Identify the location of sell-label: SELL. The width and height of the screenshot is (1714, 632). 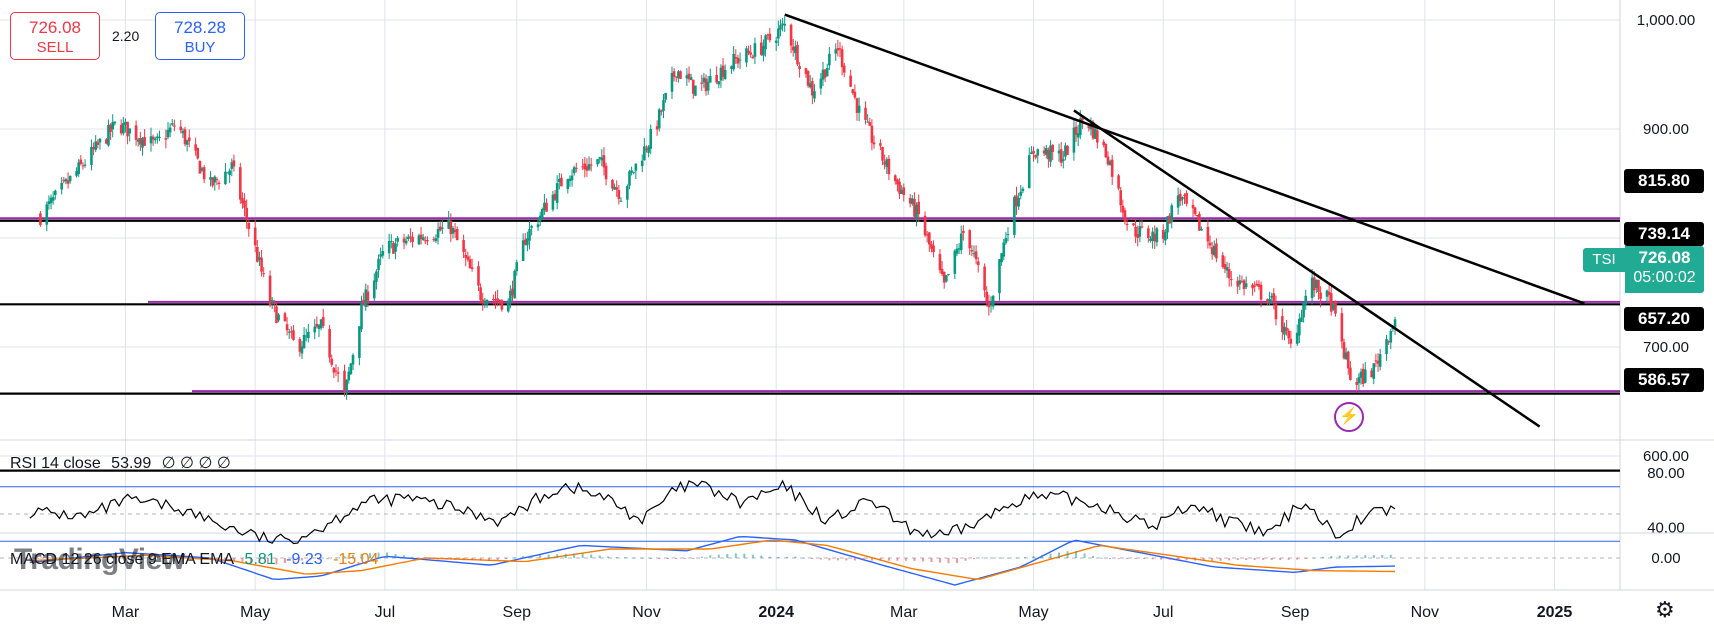
(55, 47).